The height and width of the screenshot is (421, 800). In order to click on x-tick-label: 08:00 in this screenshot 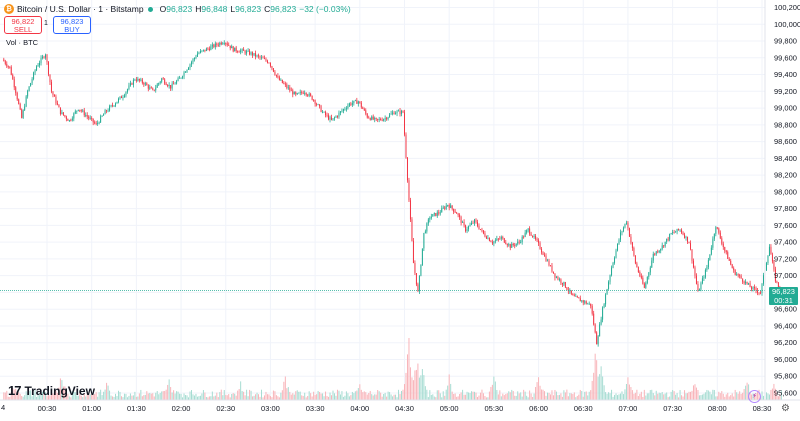, I will do `click(717, 408)`.